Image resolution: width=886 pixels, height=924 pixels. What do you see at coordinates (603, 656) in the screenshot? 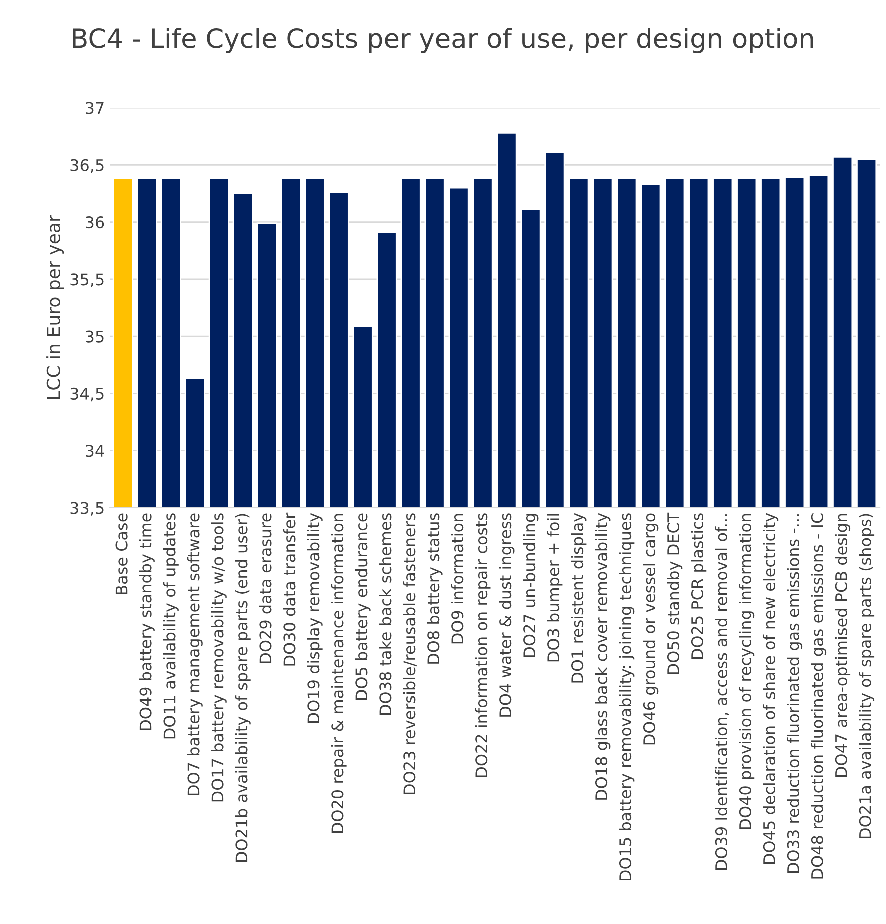
I see `x-tick-label: DO18 glass back cover removability` at bounding box center [603, 656].